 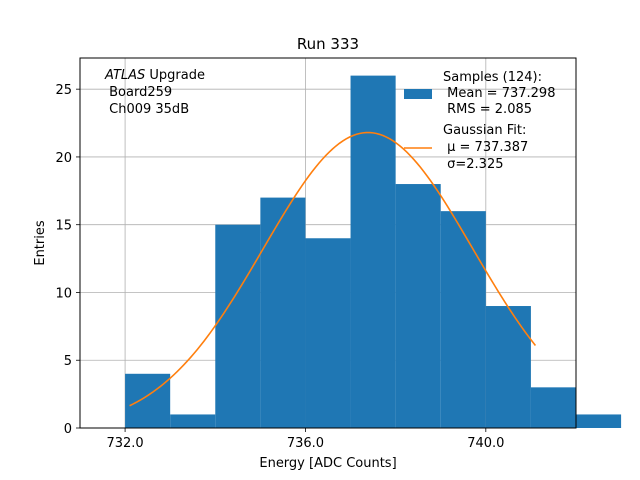 I want to click on chart-title: Run 333, so click(x=328, y=44).